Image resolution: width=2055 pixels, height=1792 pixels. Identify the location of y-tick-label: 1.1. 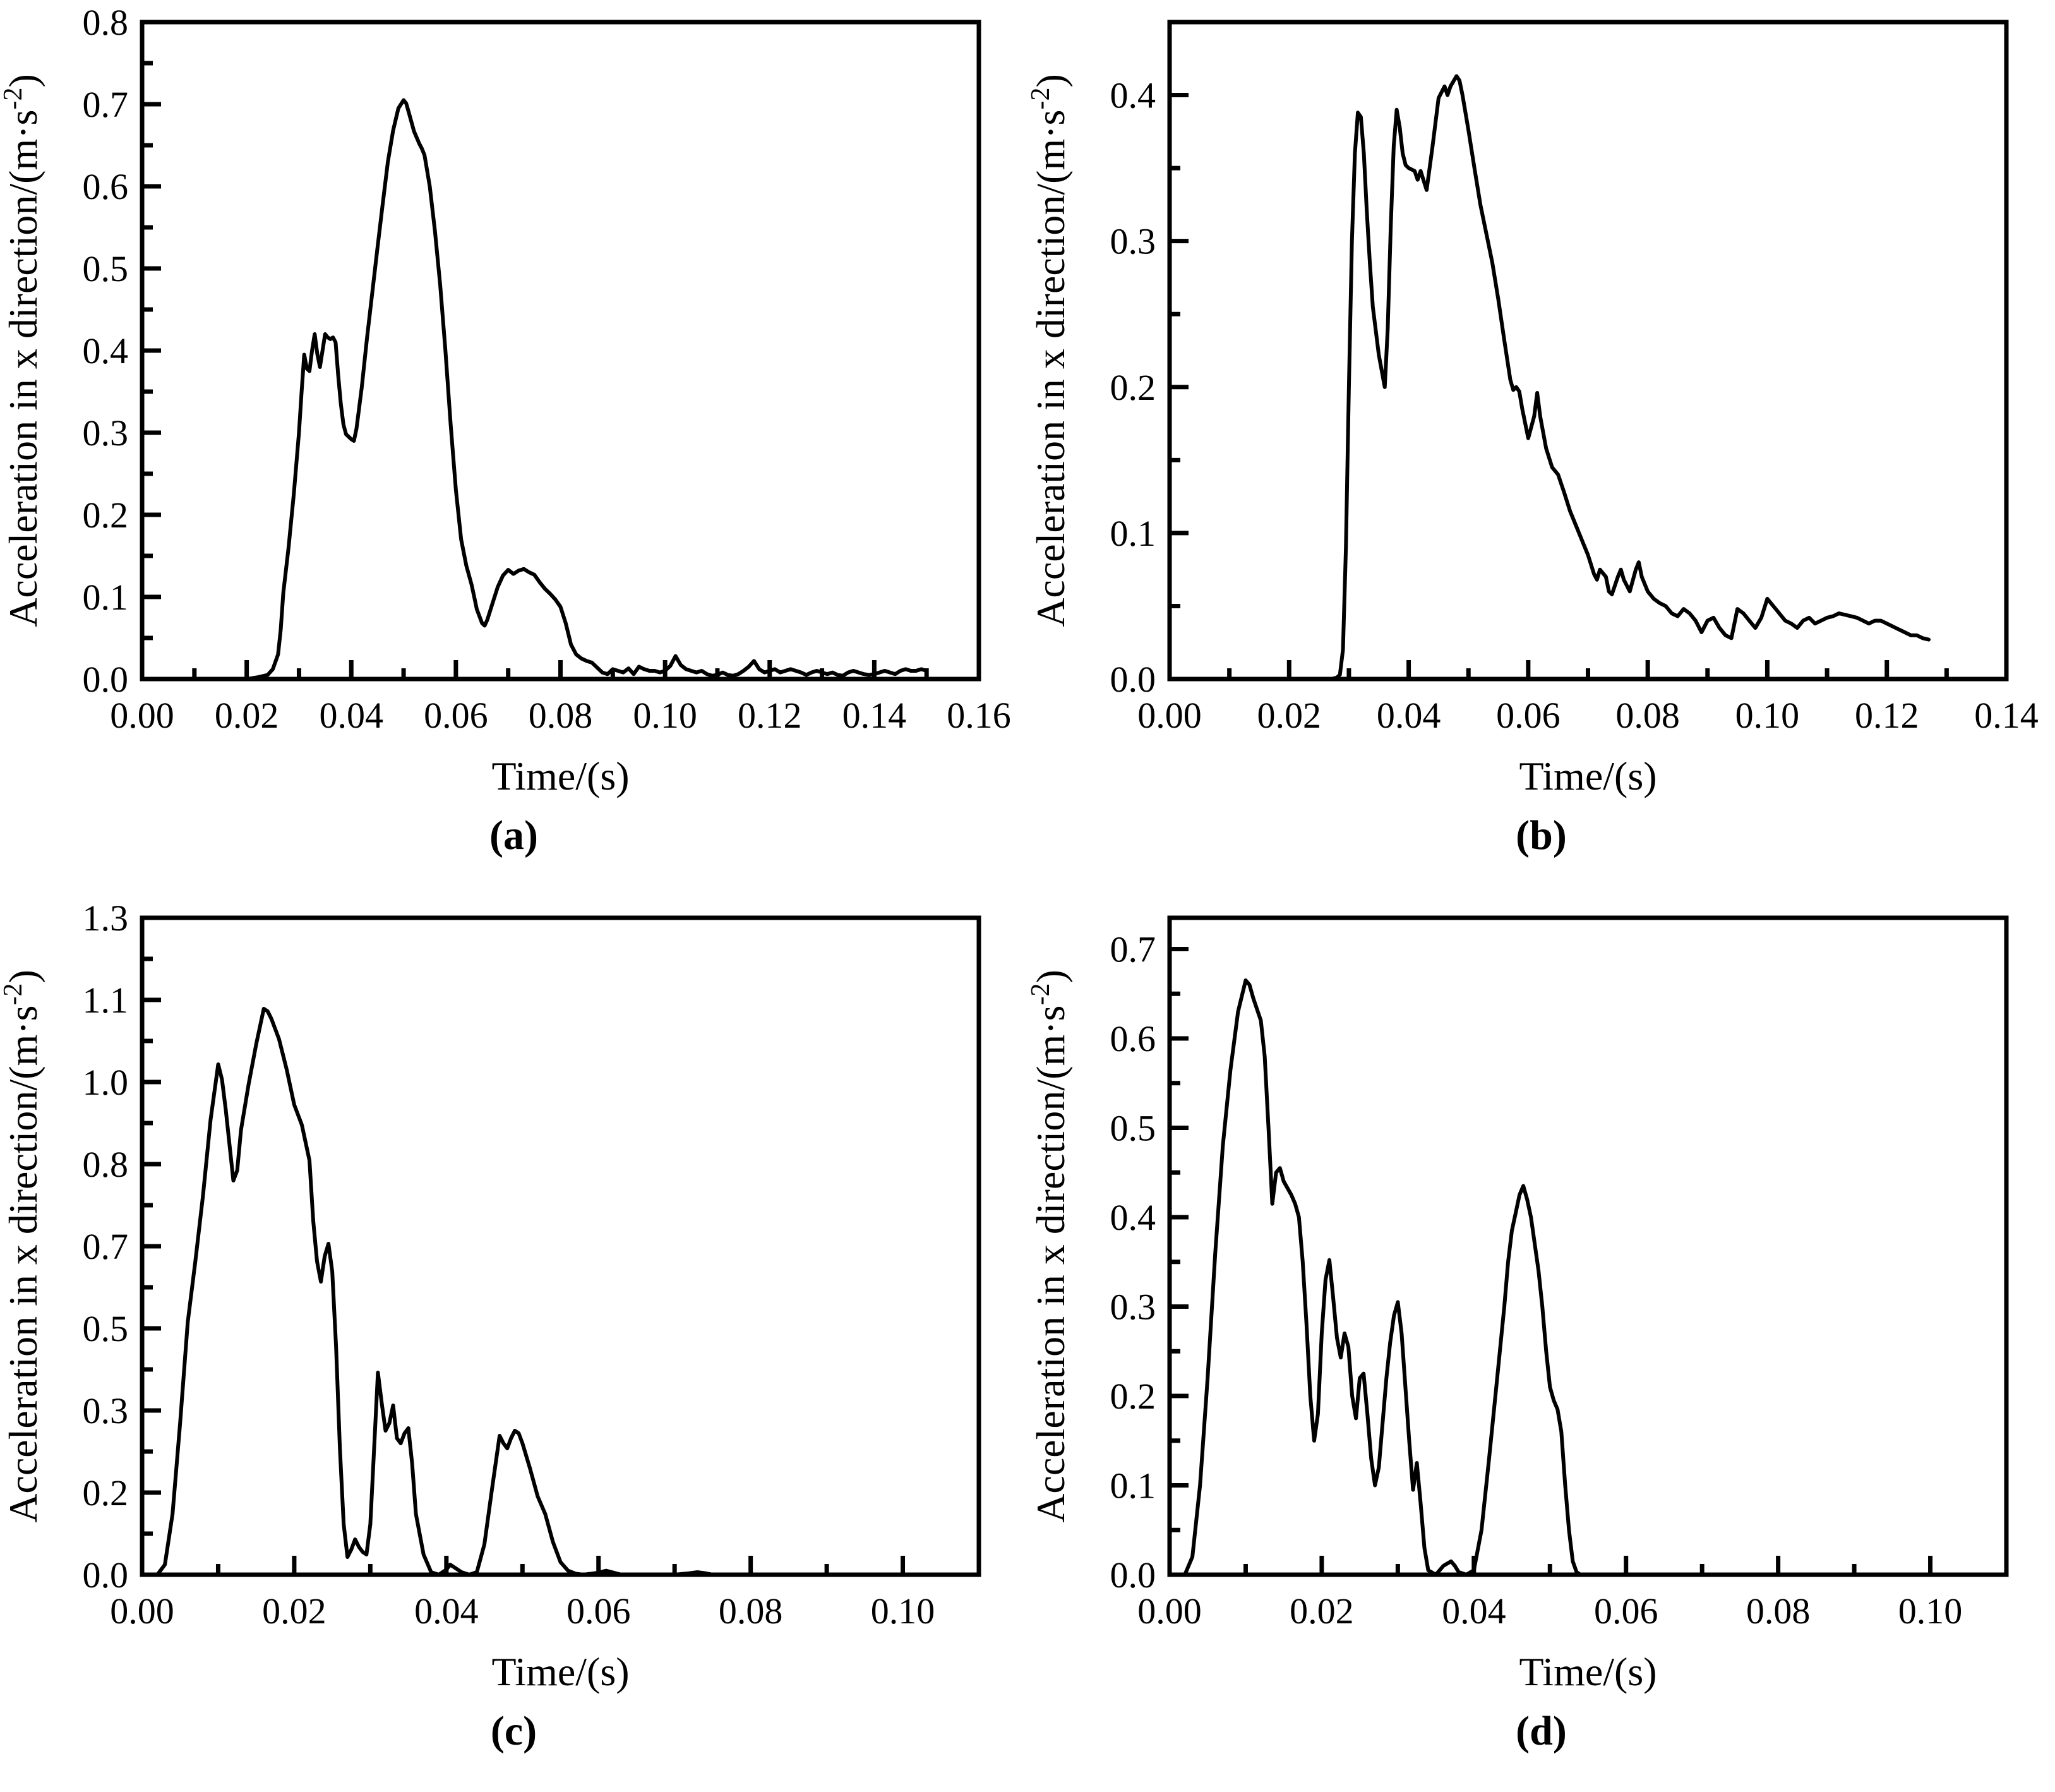
(106, 1001).